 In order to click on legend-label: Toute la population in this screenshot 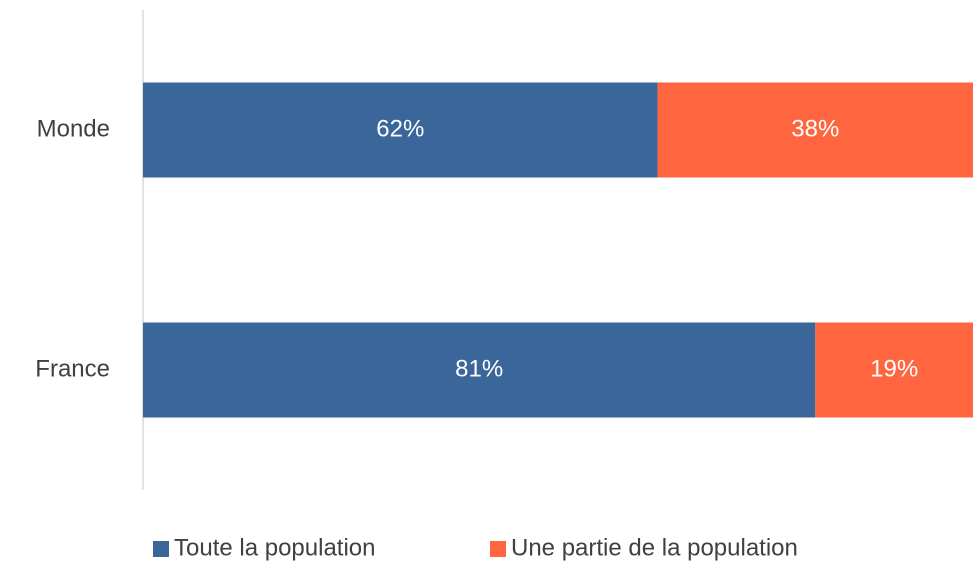, I will do `click(275, 547)`.